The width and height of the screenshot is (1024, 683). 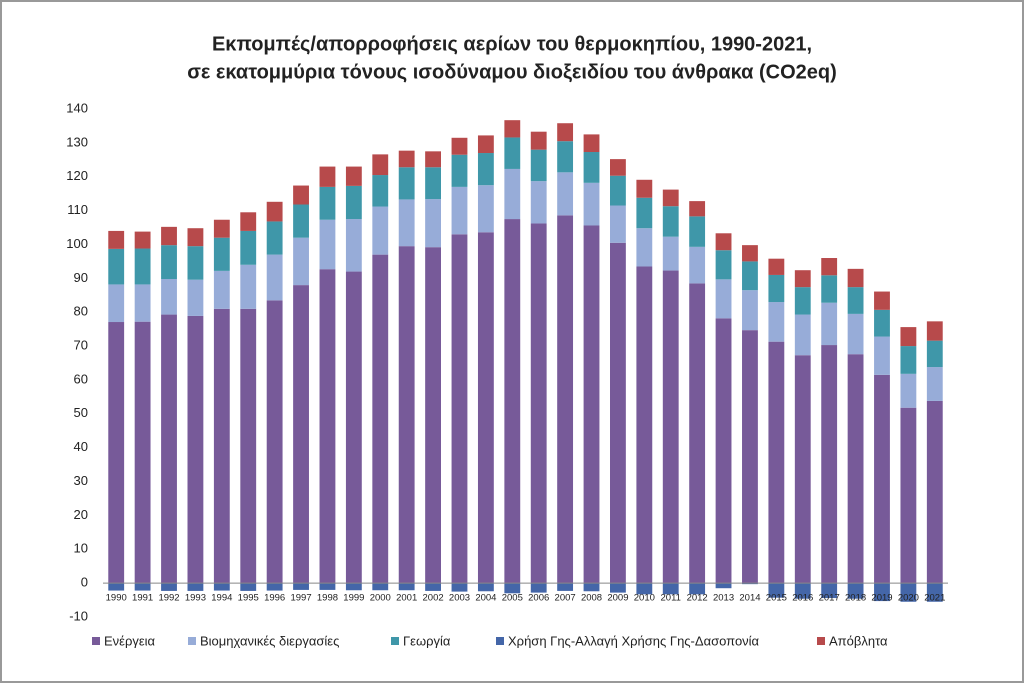 I want to click on x-tick-label: 2019, so click(x=881, y=598).